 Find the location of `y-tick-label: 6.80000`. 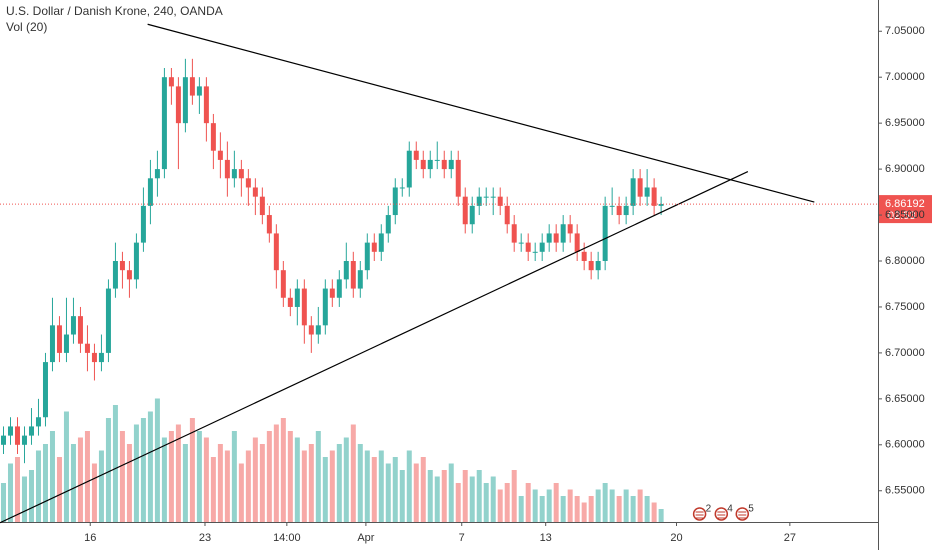

y-tick-label: 6.80000 is located at coordinates (905, 261).